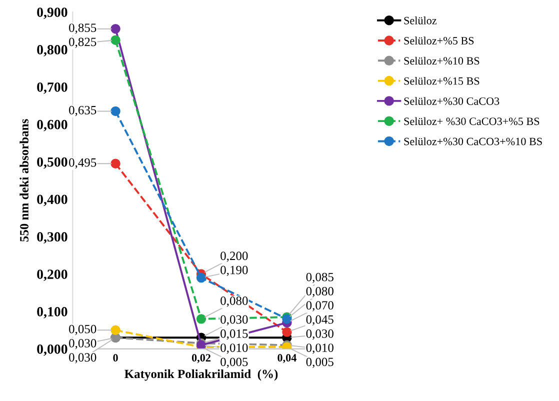  I want to click on y-tick-label: 0,700, so click(52, 88).